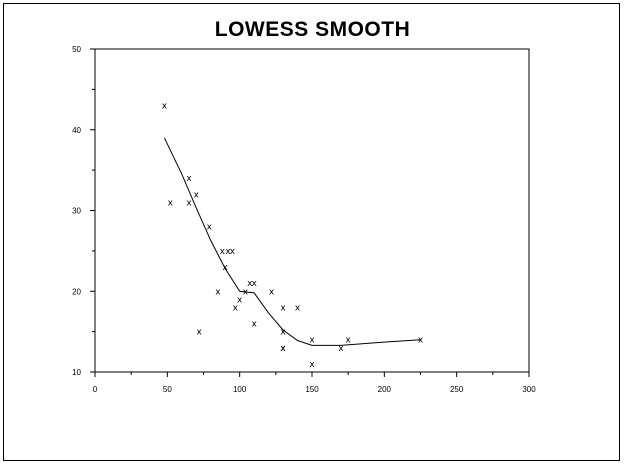 The height and width of the screenshot is (466, 625). I want to click on x-tick-label: 50, so click(167, 389).